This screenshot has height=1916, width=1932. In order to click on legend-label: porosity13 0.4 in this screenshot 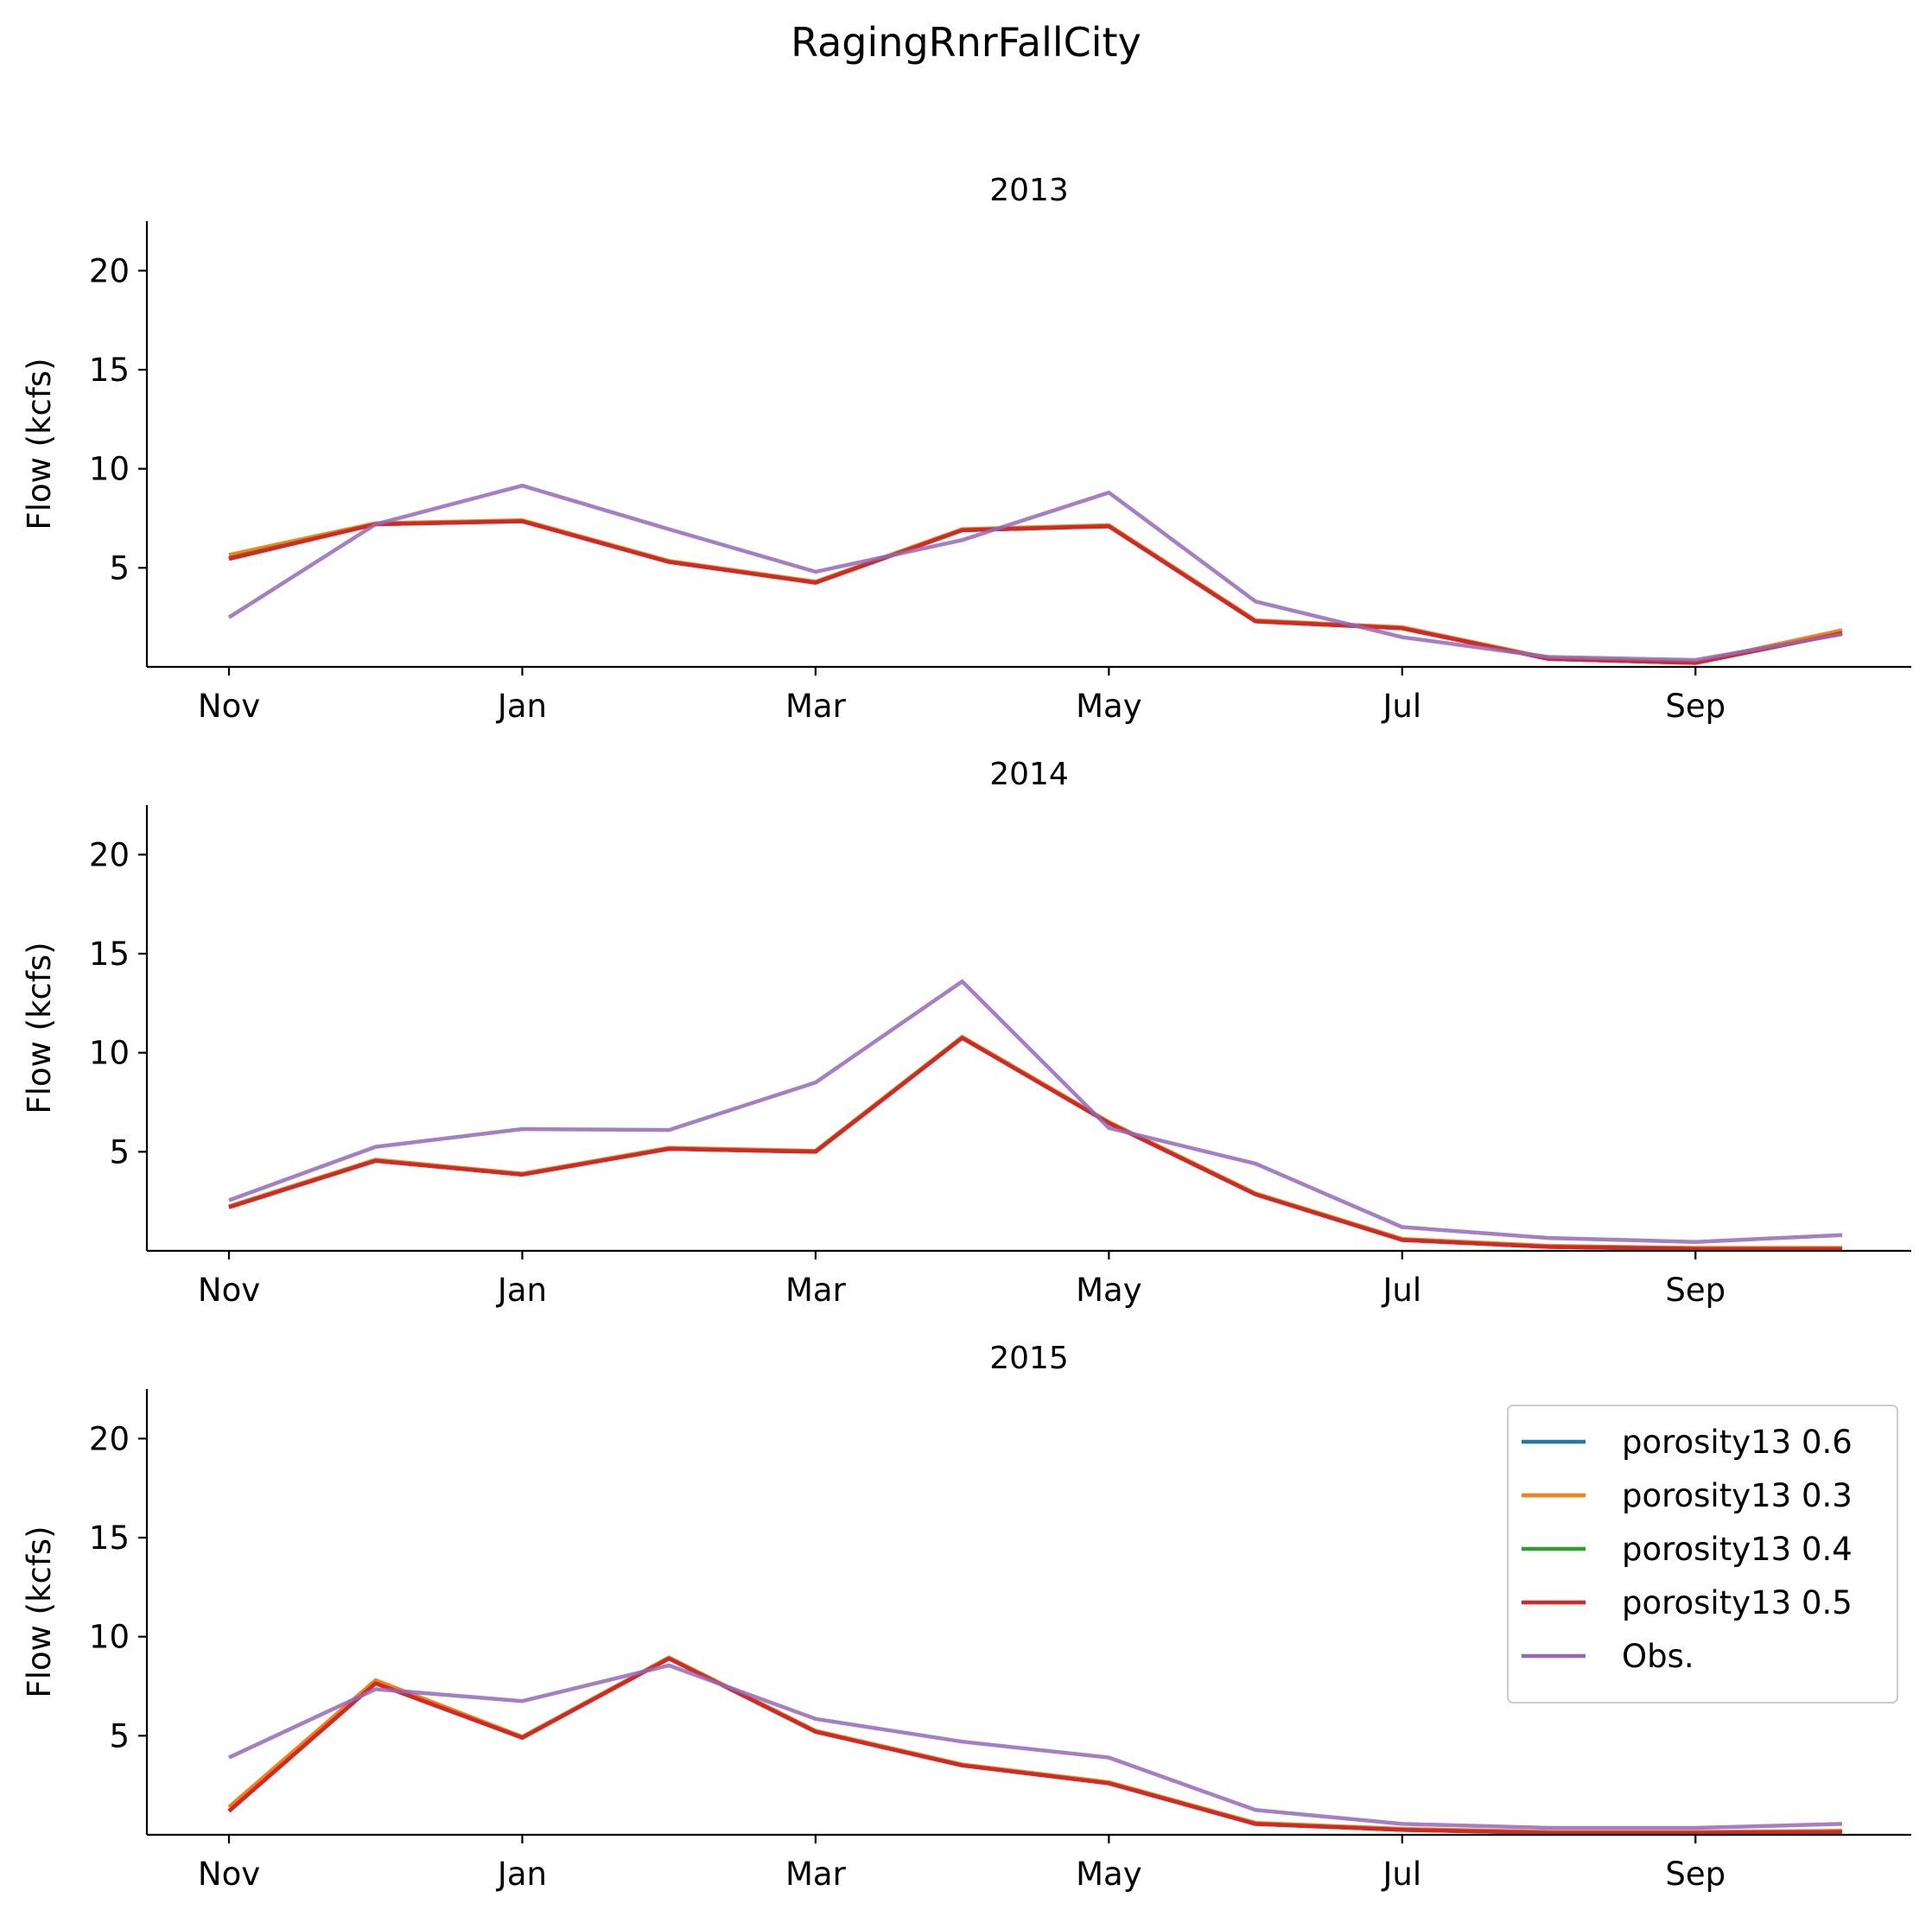, I will do `click(1737, 1550)`.